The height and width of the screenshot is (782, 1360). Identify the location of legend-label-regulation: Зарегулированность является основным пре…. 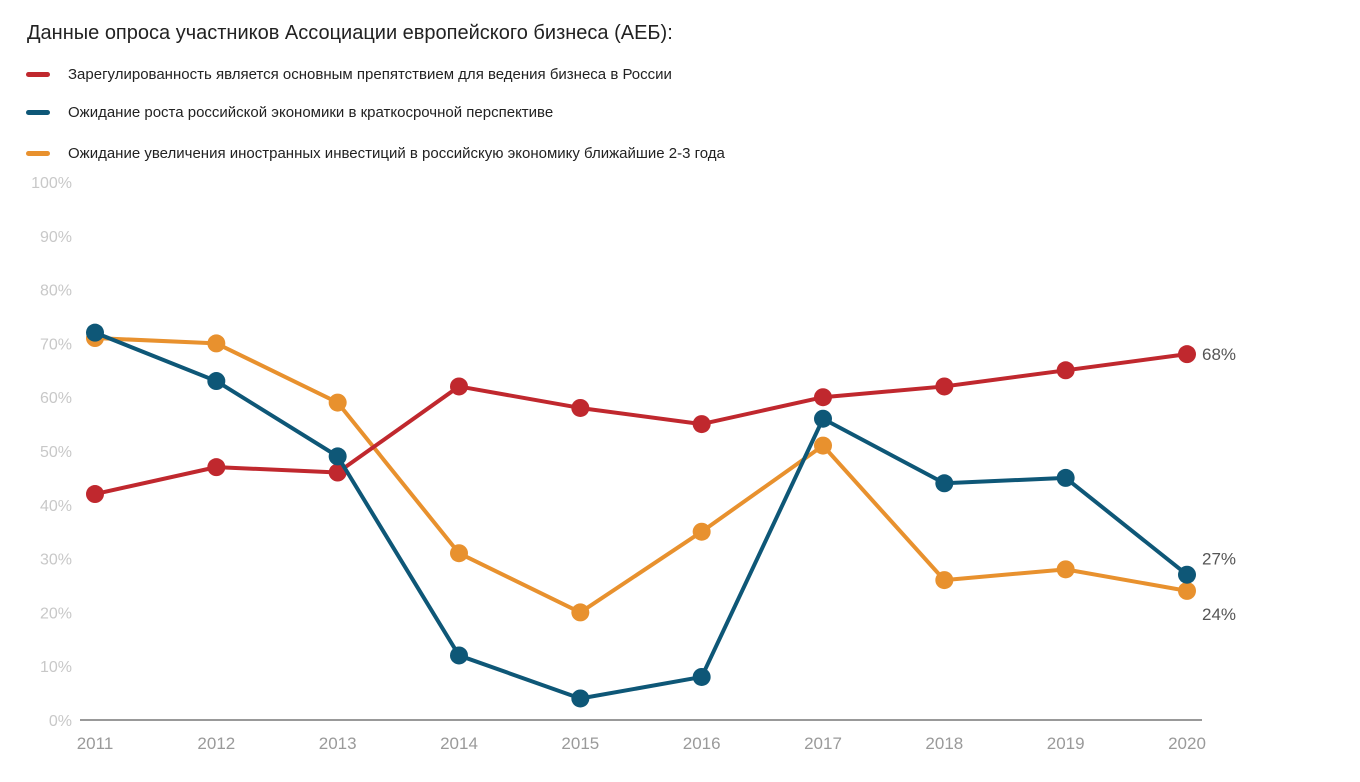
(370, 74).